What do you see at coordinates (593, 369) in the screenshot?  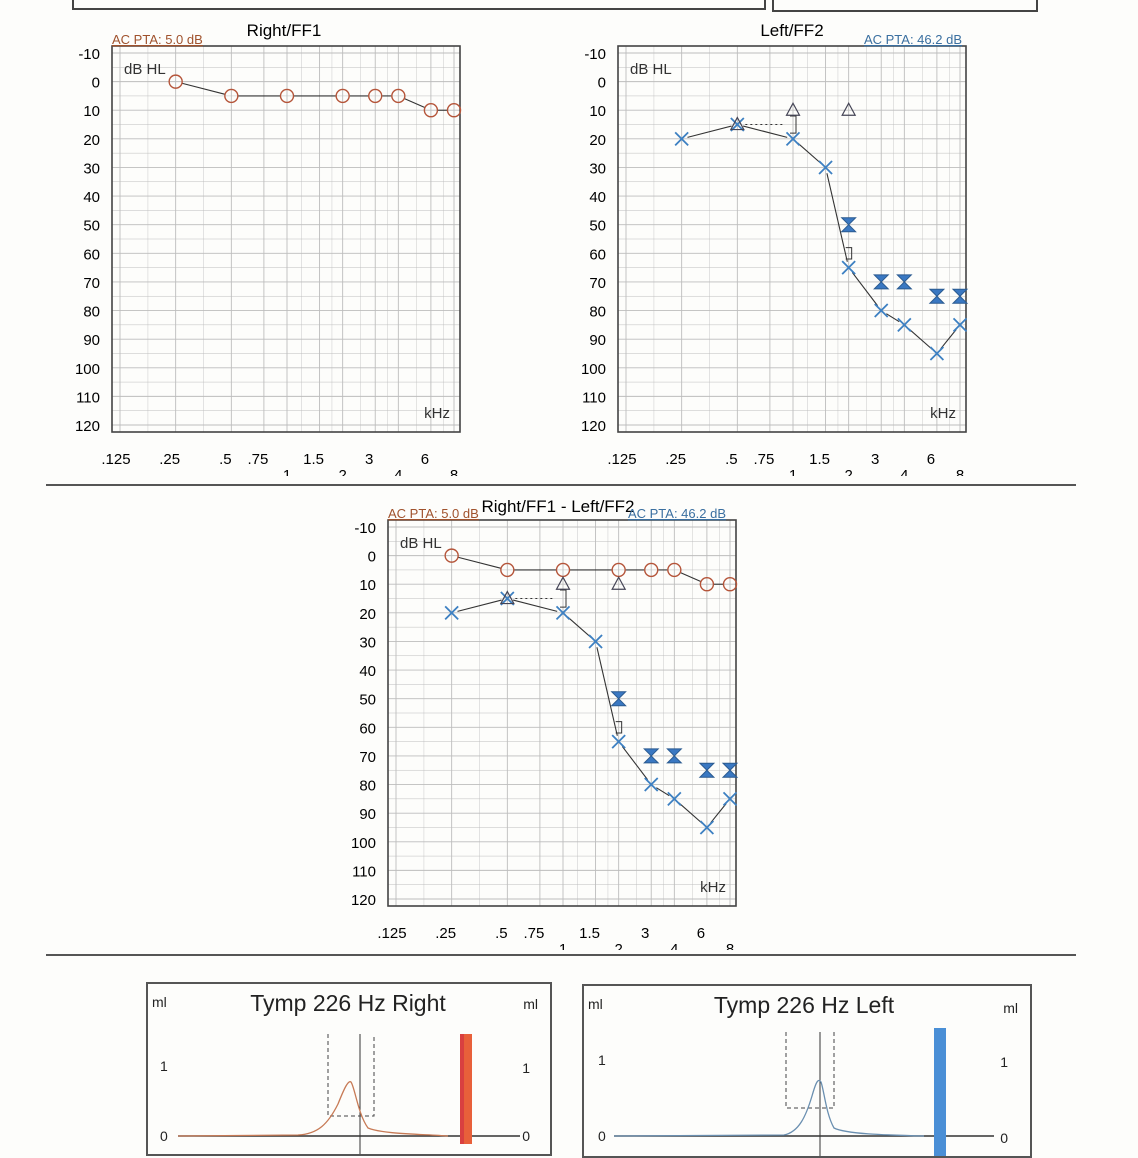 I see `y-tick-label: 100` at bounding box center [593, 369].